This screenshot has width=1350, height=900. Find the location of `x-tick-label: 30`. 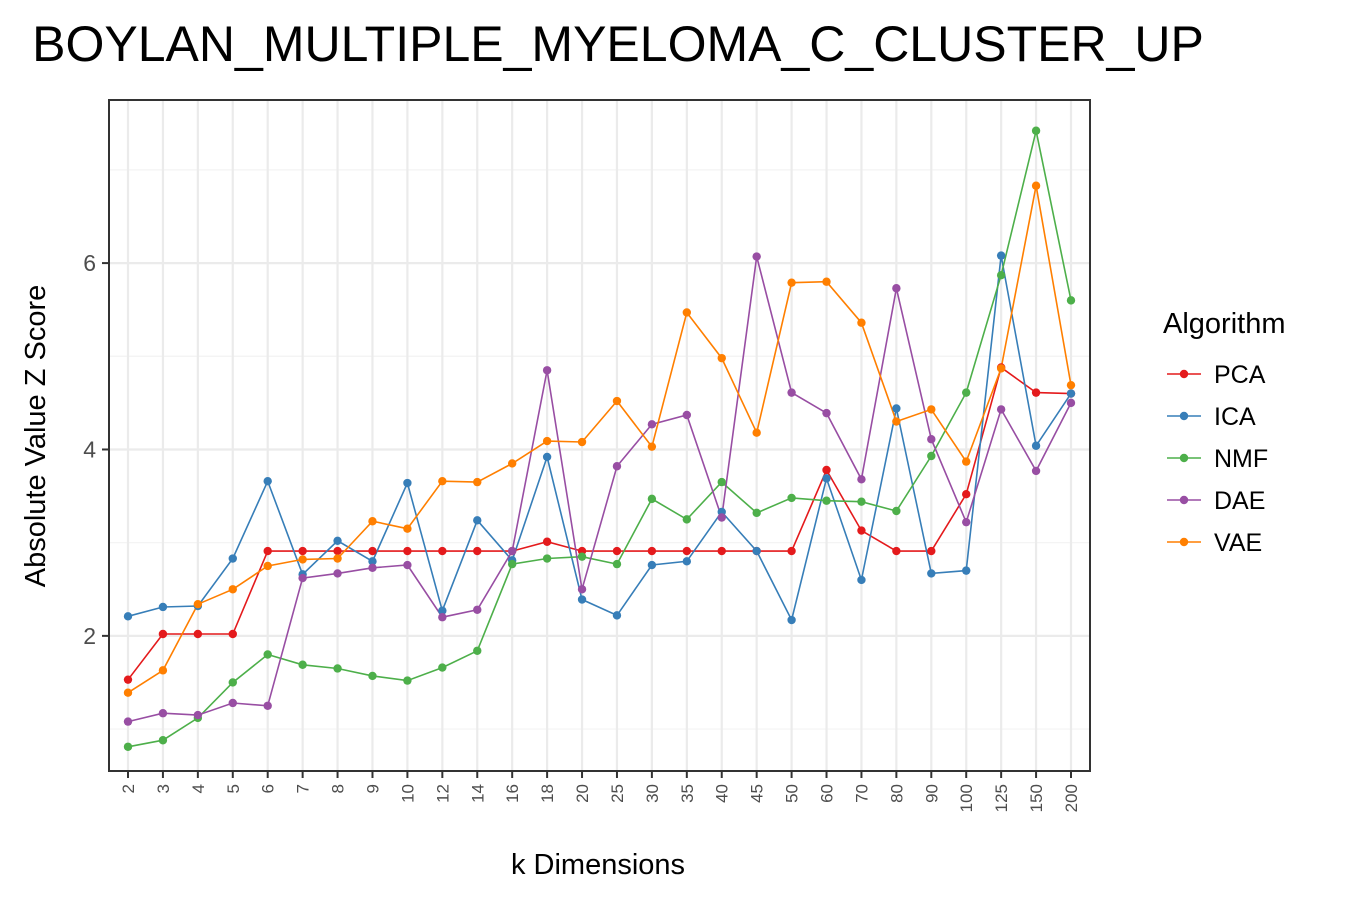

x-tick-label: 30 is located at coordinates (652, 793).